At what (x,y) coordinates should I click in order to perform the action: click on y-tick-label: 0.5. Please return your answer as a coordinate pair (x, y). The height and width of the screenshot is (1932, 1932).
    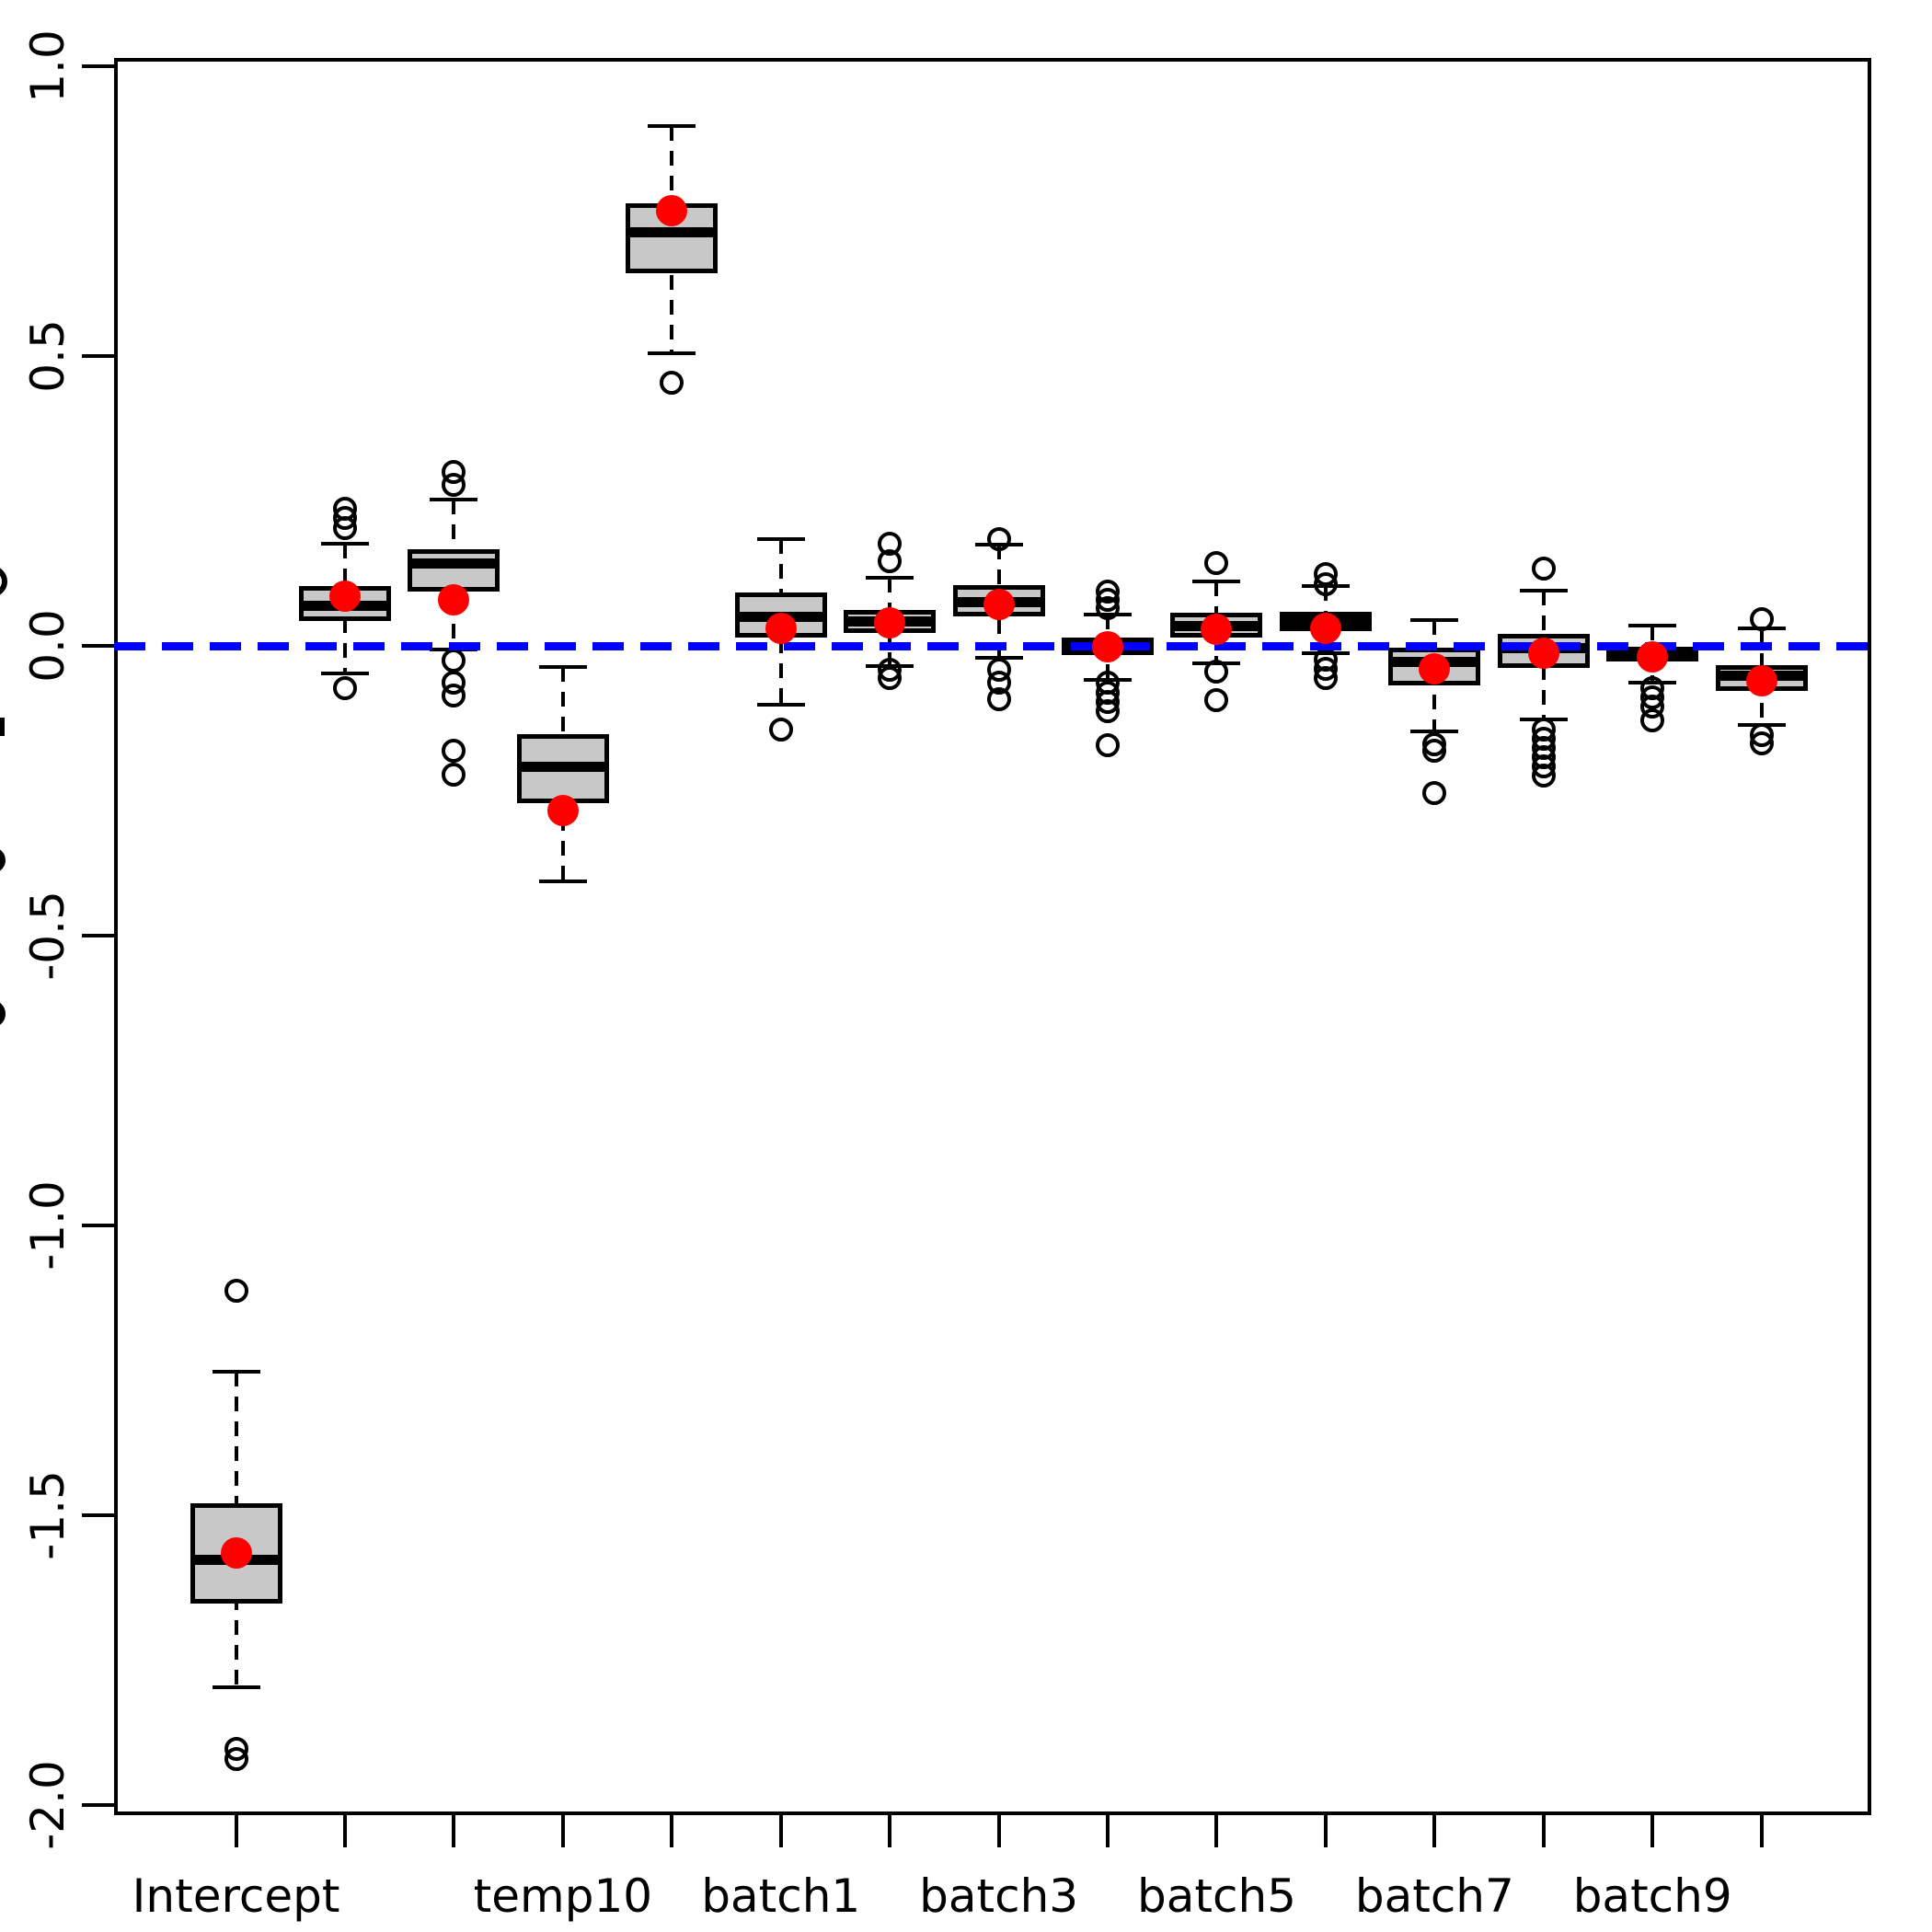
    Looking at the image, I should click on (48, 356).